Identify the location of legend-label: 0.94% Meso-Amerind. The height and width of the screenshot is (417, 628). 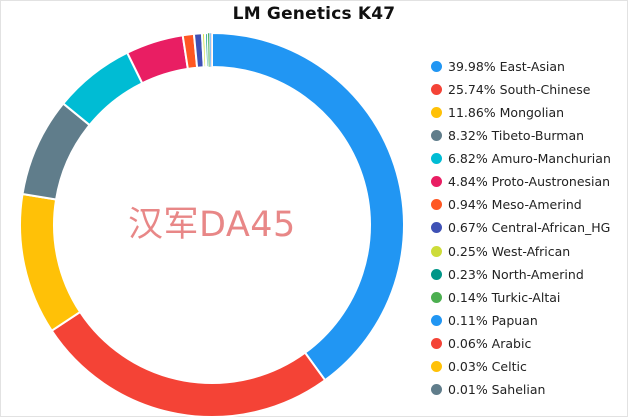
(515, 205).